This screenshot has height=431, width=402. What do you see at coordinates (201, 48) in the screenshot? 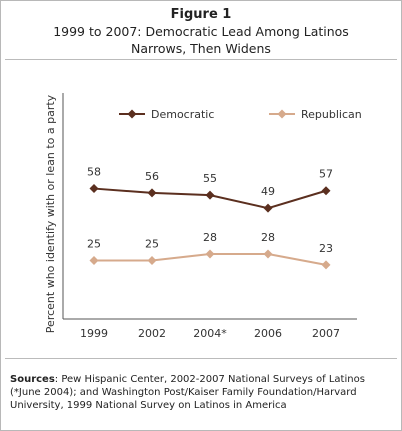
I see `chart-title: Narrows, Then Widens` at bounding box center [201, 48].